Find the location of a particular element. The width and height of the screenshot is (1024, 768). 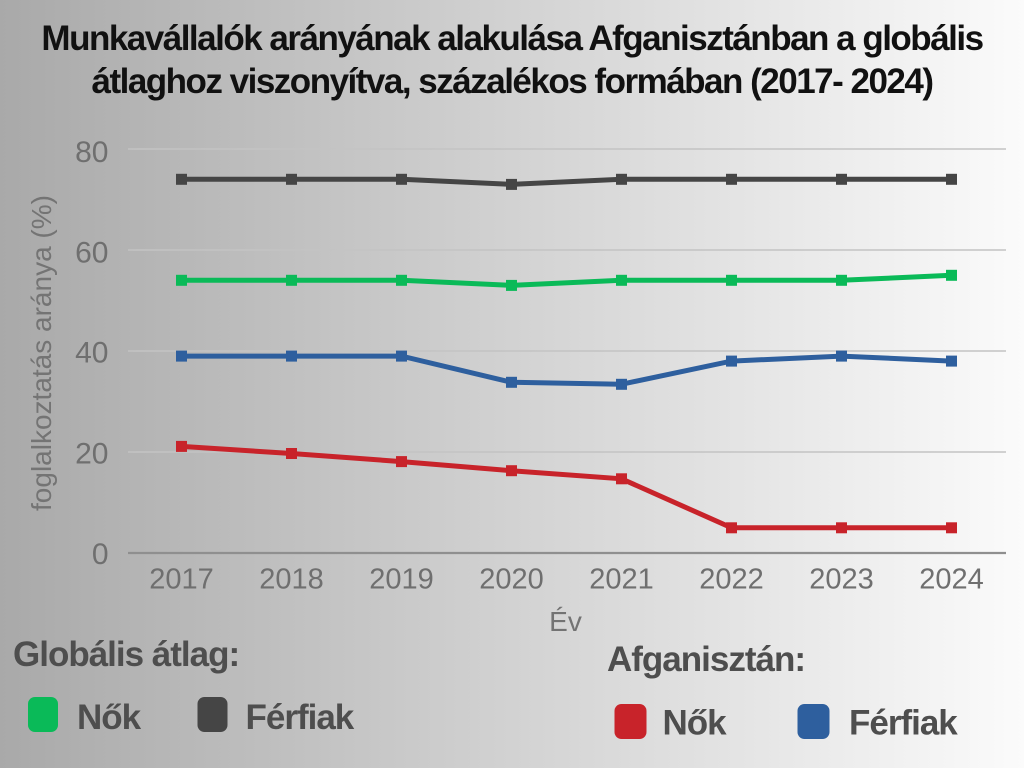

svg-text: Év is located at coordinates (565, 621).